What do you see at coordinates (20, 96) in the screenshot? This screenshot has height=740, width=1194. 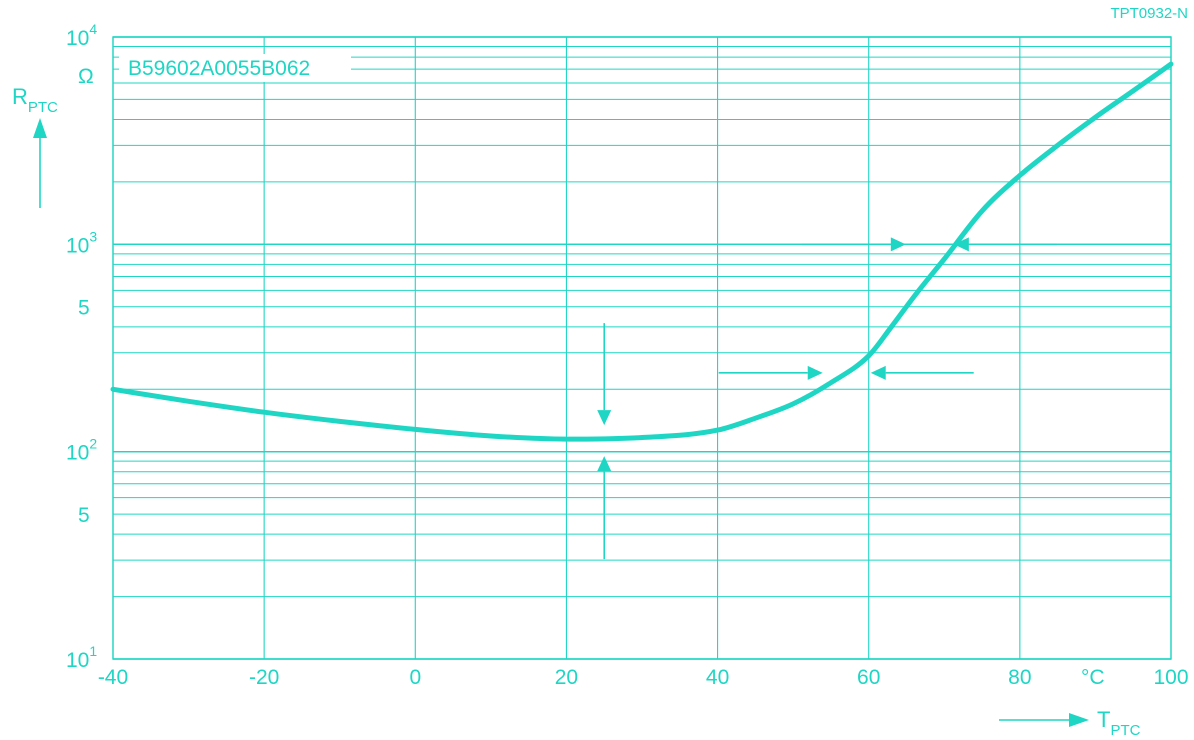 I see `y-axis-label-main: R` at bounding box center [20, 96].